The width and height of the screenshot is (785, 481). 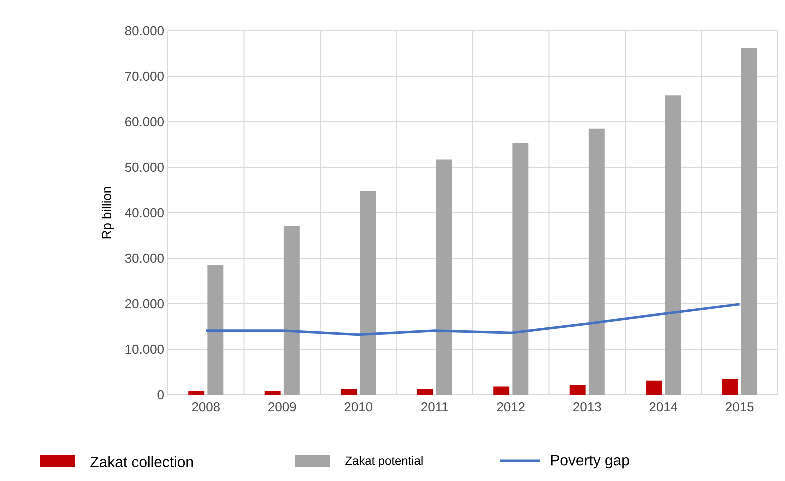 I want to click on legend-label: Zakat collection, so click(x=142, y=462).